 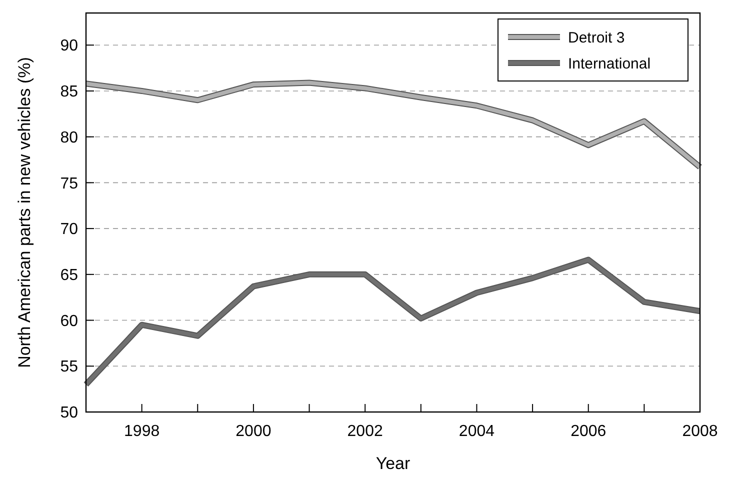 What do you see at coordinates (69, 183) in the screenshot?
I see `y-tick-label: 75` at bounding box center [69, 183].